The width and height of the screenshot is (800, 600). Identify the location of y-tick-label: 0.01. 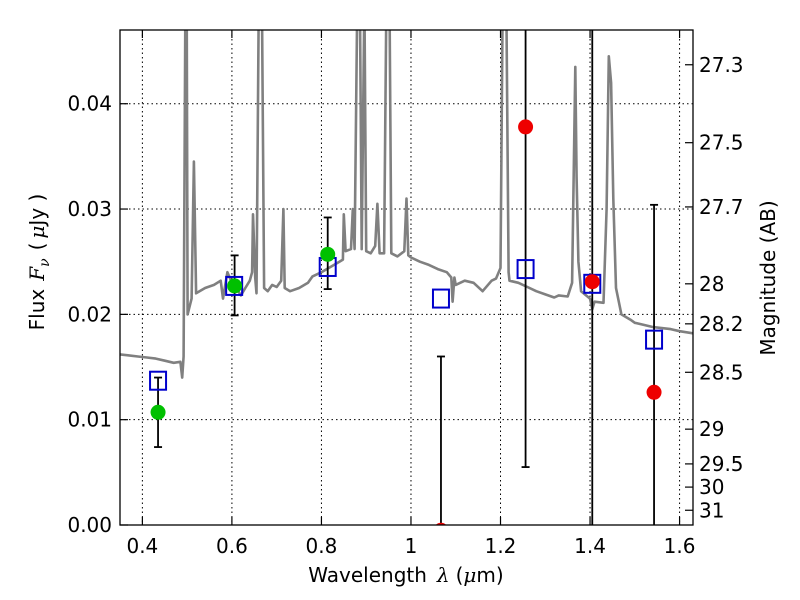
(89, 420).